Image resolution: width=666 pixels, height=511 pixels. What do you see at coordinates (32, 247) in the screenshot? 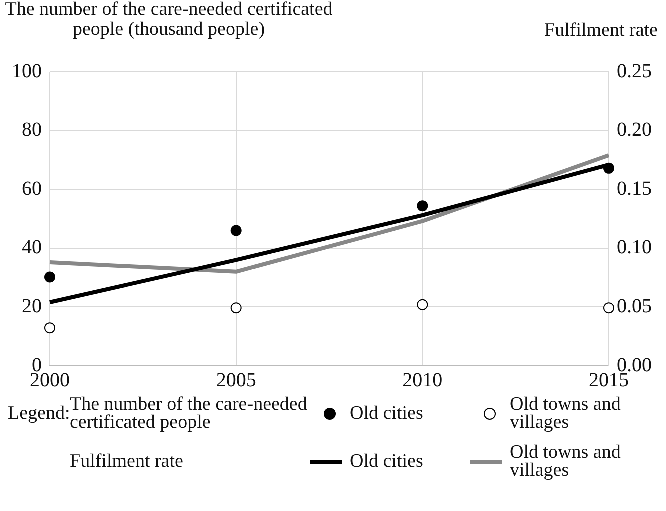
I see `y-tick-label: 40` at bounding box center [32, 247].